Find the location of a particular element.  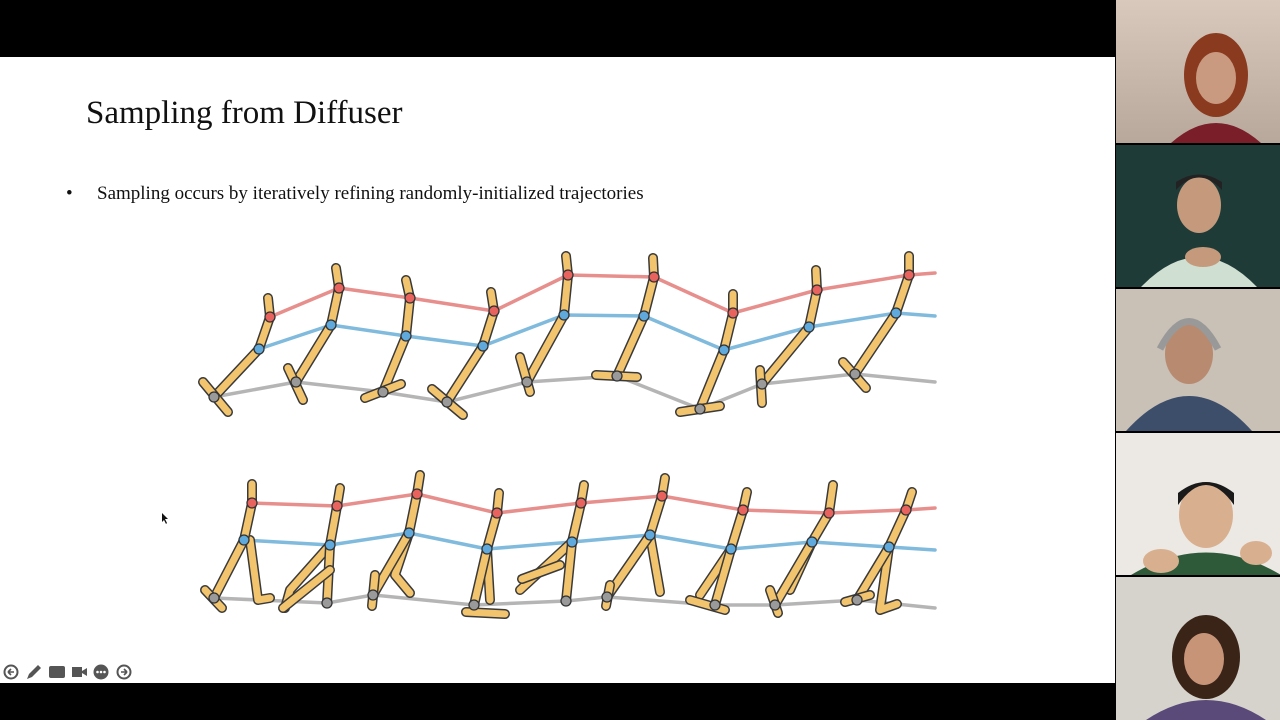

prev-icon is located at coordinates (10, 672).